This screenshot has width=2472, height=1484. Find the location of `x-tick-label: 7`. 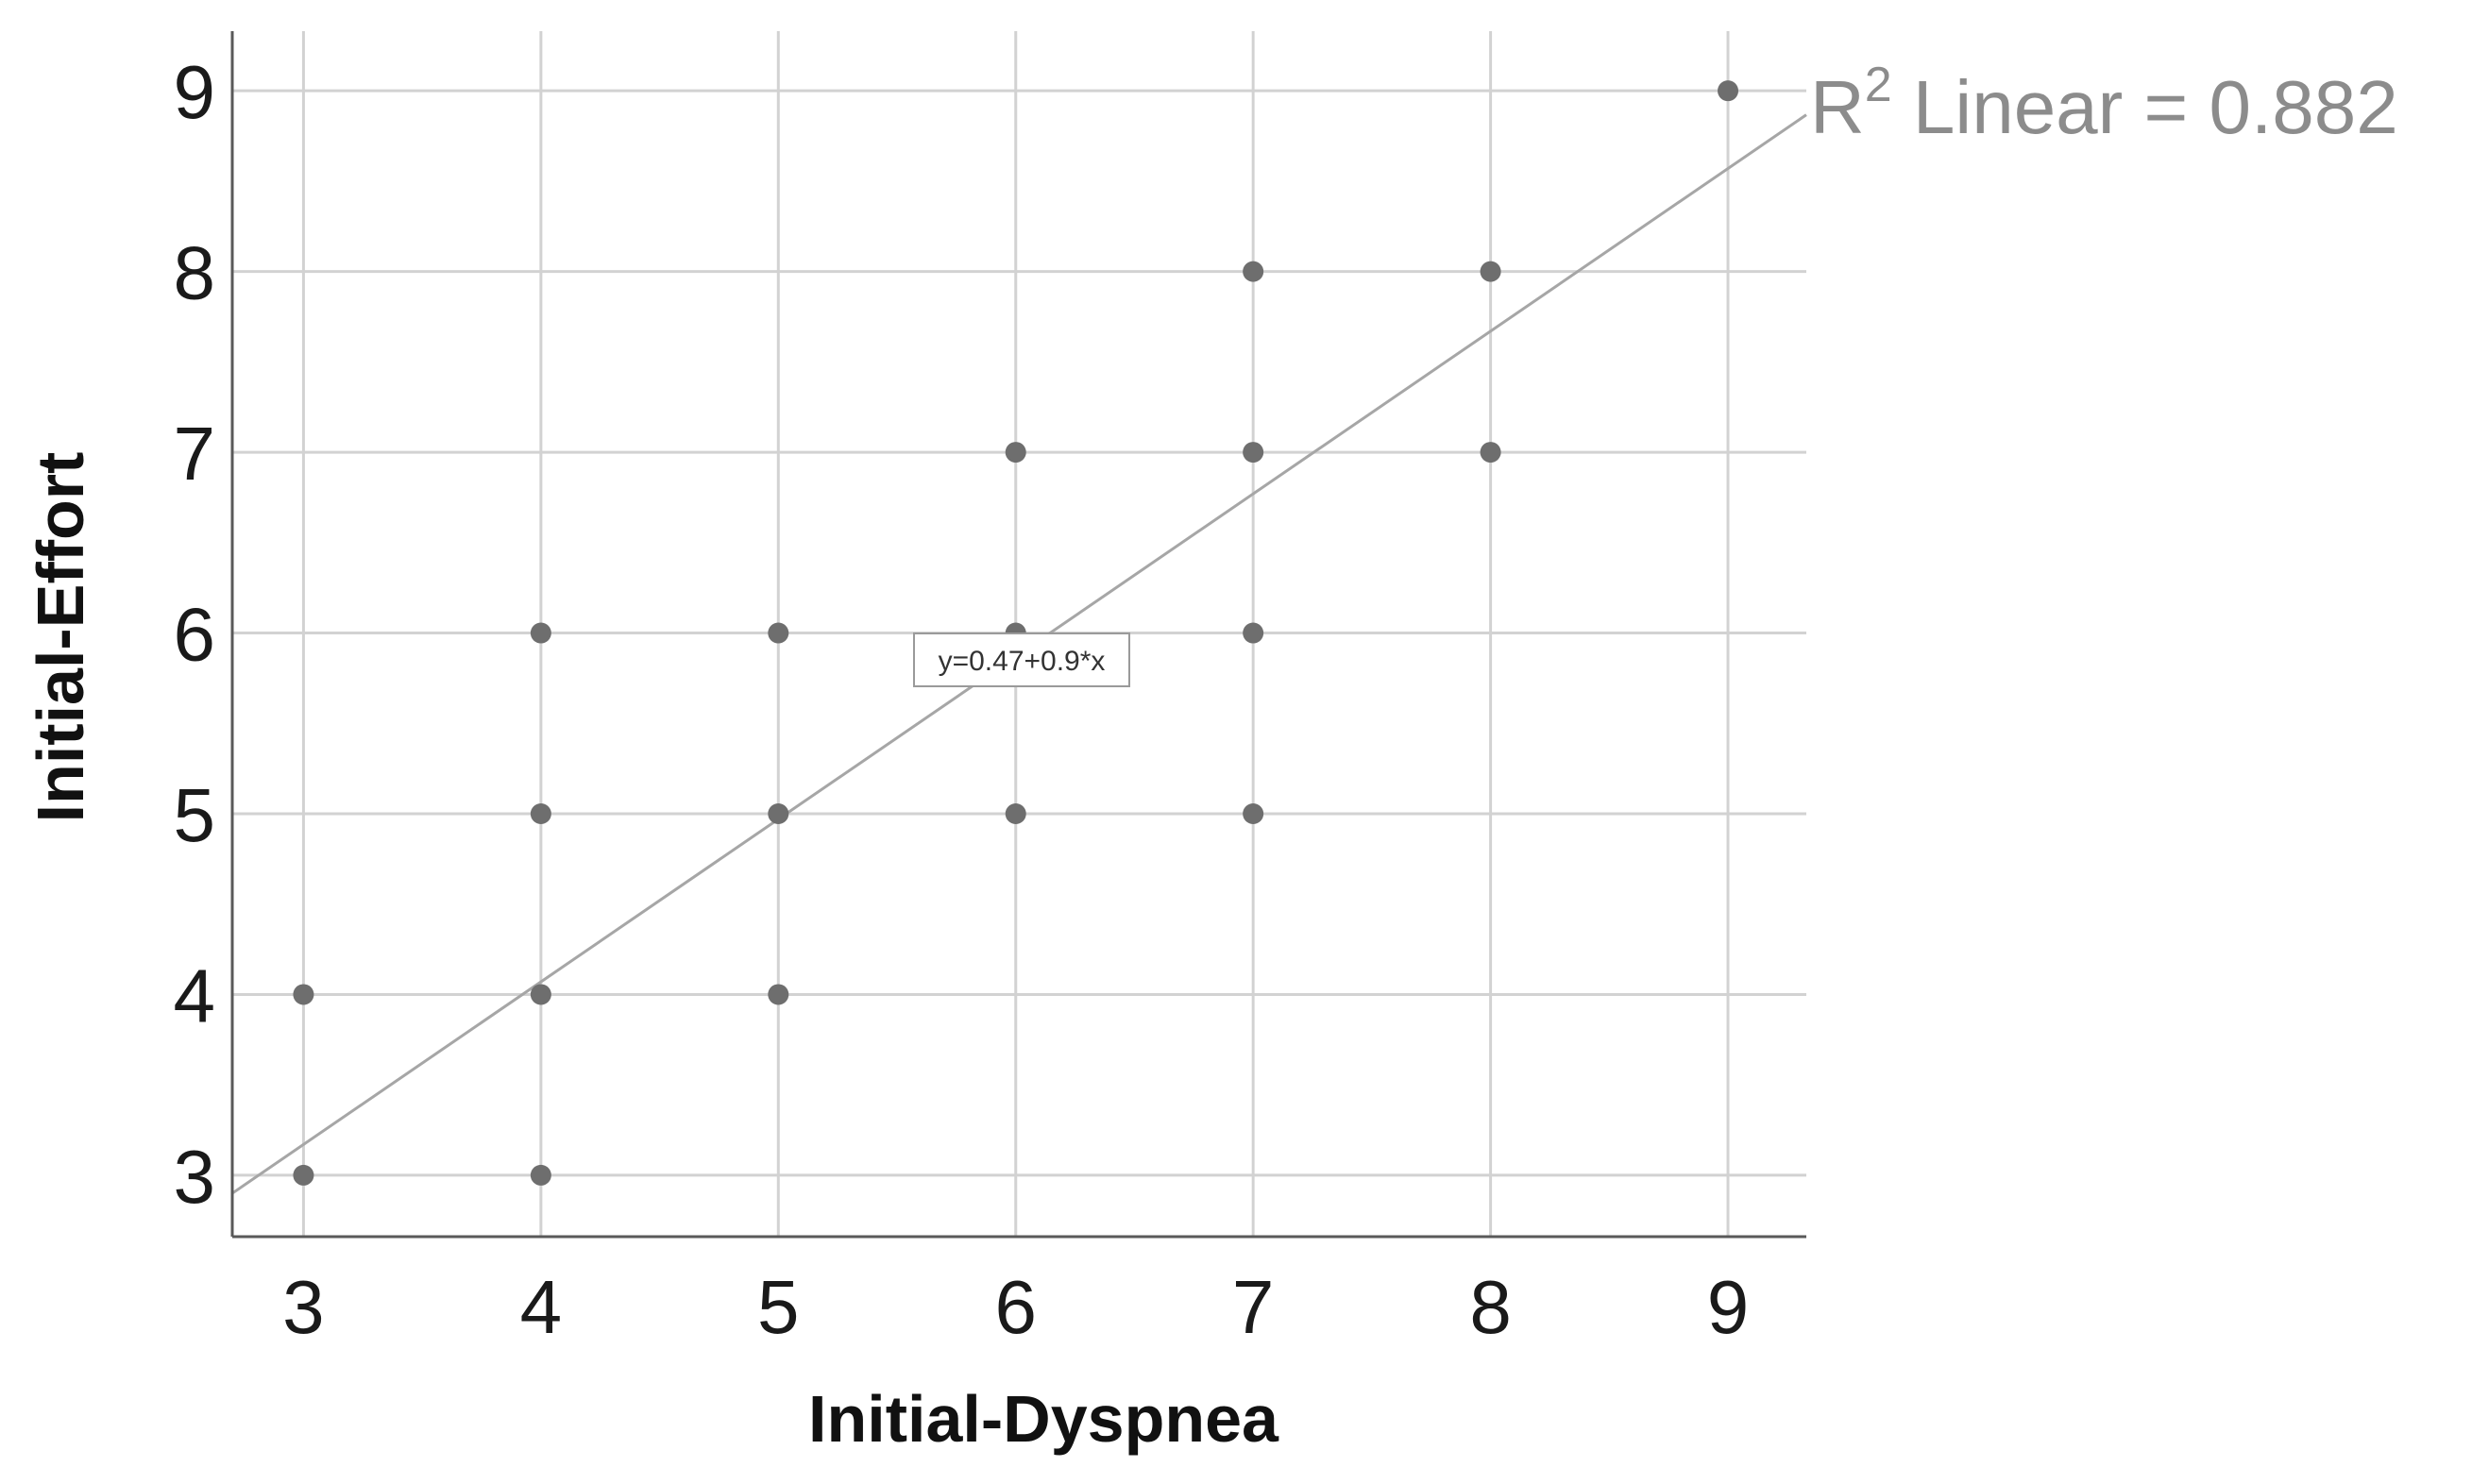

x-tick-label: 7 is located at coordinates (1253, 1307).